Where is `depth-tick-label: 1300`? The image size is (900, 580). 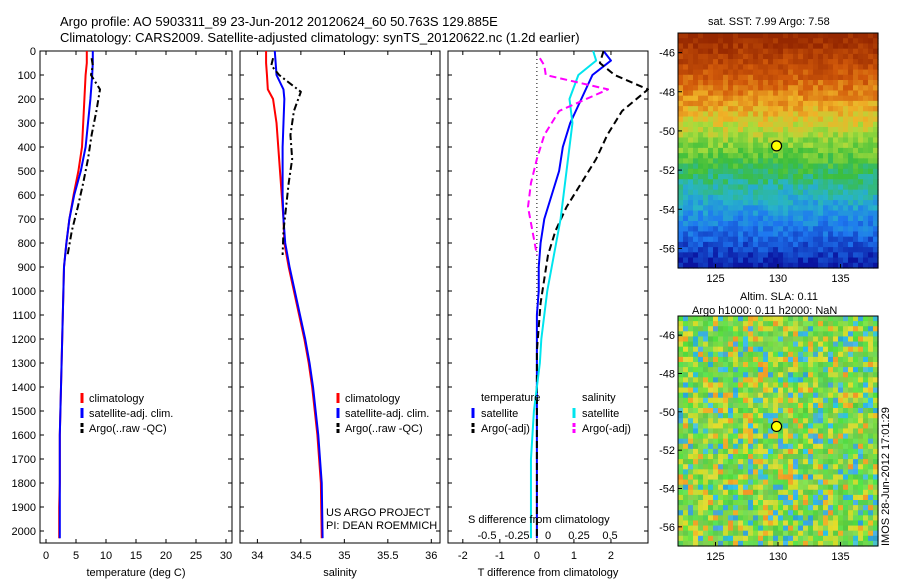 depth-tick-label: 1300 is located at coordinates (24, 364).